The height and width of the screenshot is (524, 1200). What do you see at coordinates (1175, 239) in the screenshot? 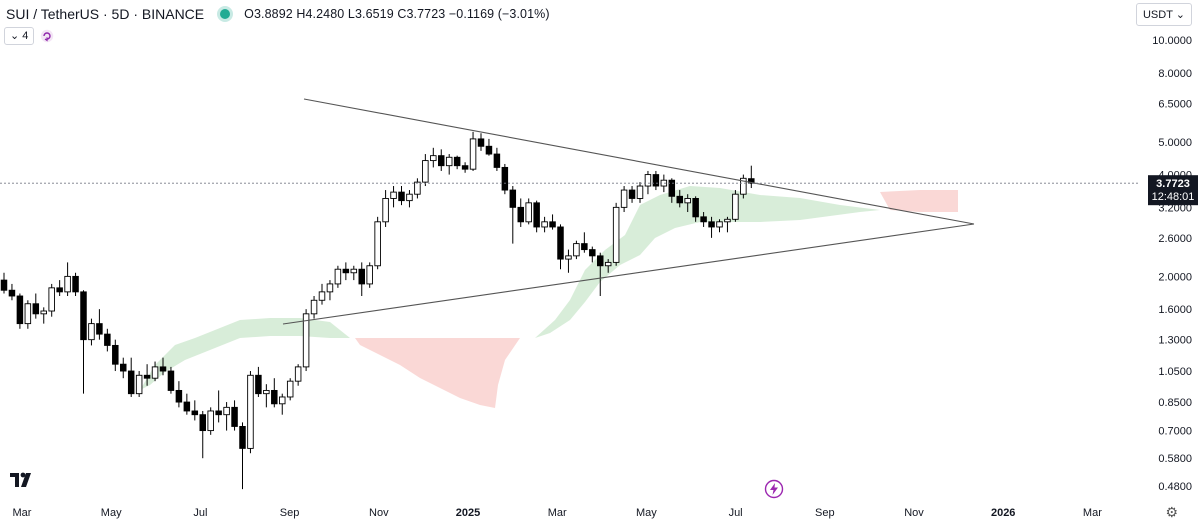
I see `y-tick-label: 2.6000` at bounding box center [1175, 239].